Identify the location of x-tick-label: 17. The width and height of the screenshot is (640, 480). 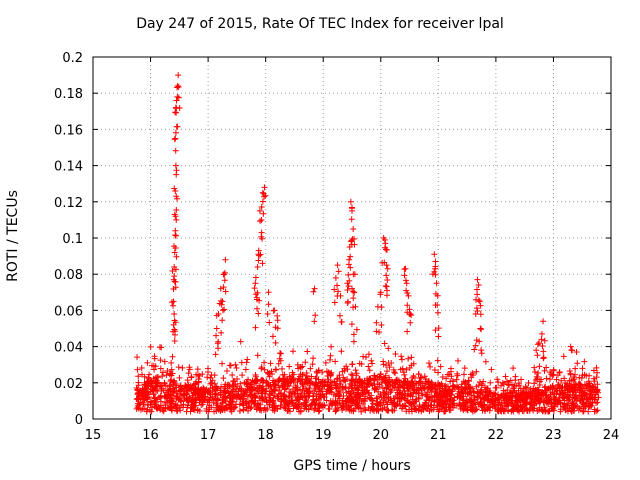
(208, 435).